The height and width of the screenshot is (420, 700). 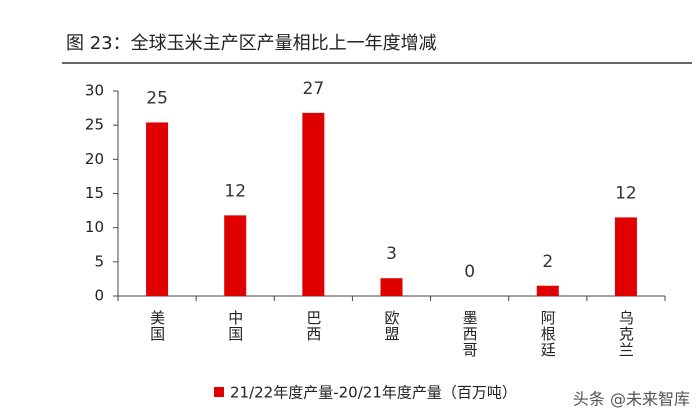 I want to click on data-label: 27, so click(x=314, y=89).